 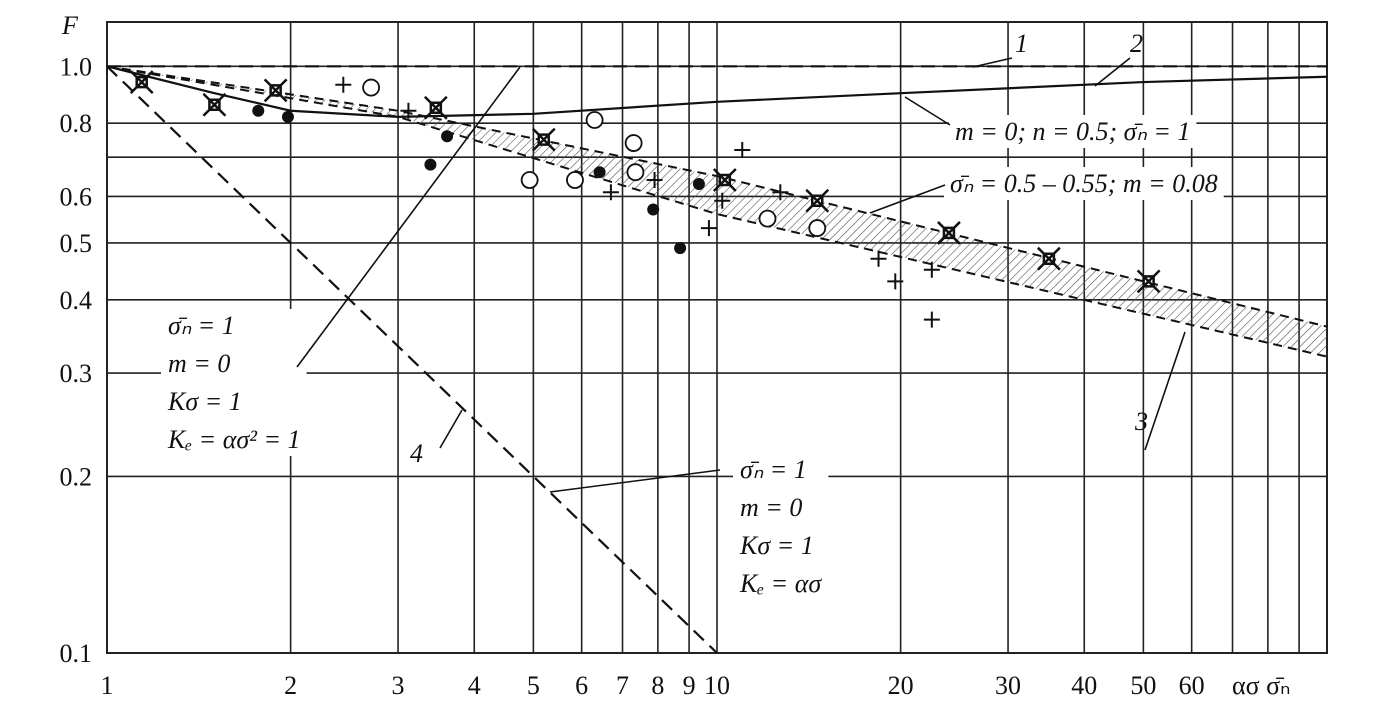 I want to click on x-tick-label: 20, so click(x=901, y=685).